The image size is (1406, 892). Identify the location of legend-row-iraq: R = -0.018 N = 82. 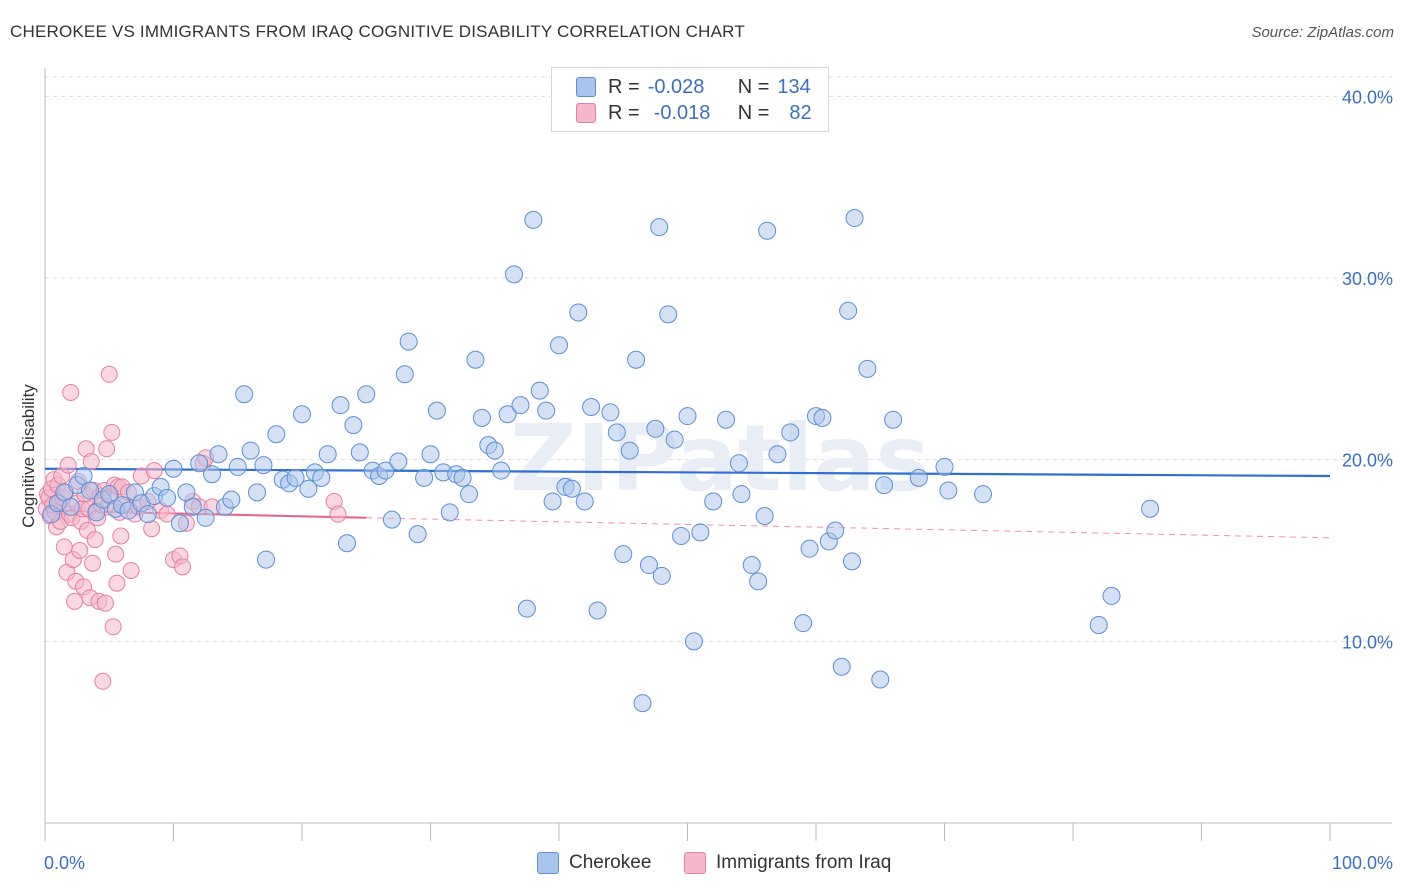
(694, 113).